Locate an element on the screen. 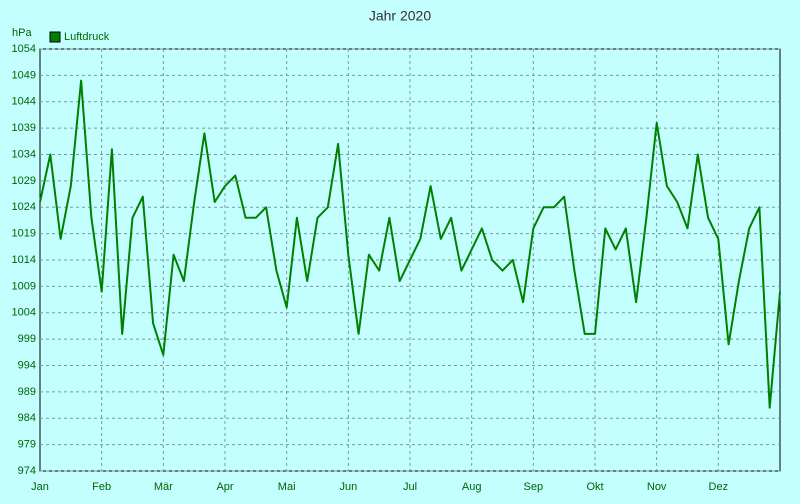 The height and width of the screenshot is (504, 800). y-tick-label: 1014 is located at coordinates (24, 260).